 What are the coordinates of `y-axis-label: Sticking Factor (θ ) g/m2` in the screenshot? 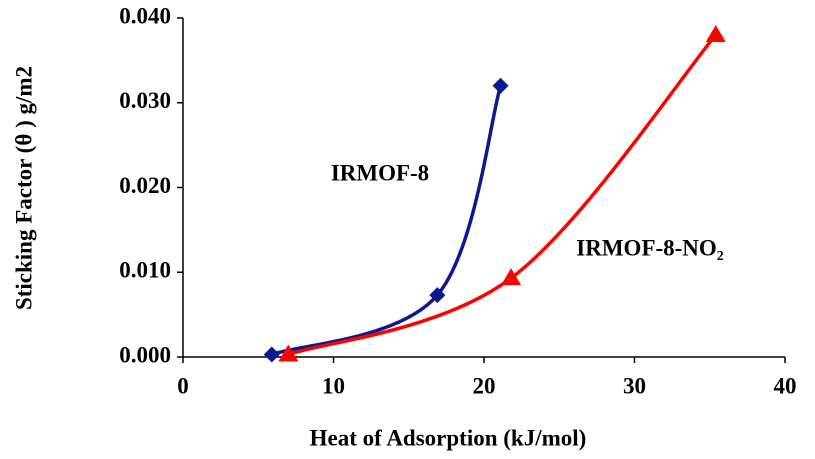 It's located at (23, 188).